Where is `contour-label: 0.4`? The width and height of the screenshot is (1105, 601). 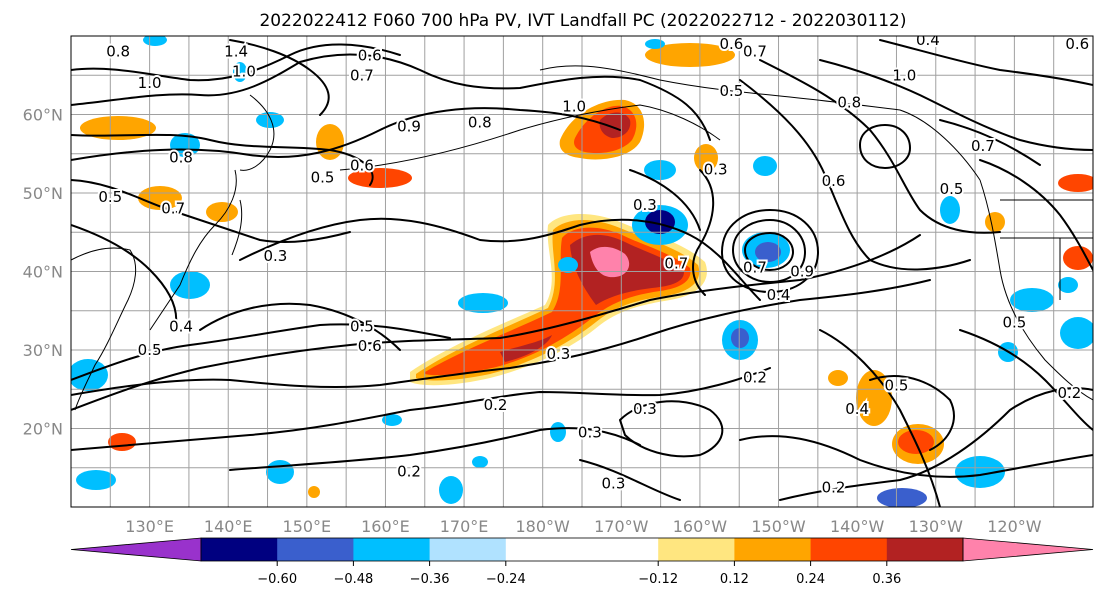
contour-label: 0.4 is located at coordinates (181, 326).